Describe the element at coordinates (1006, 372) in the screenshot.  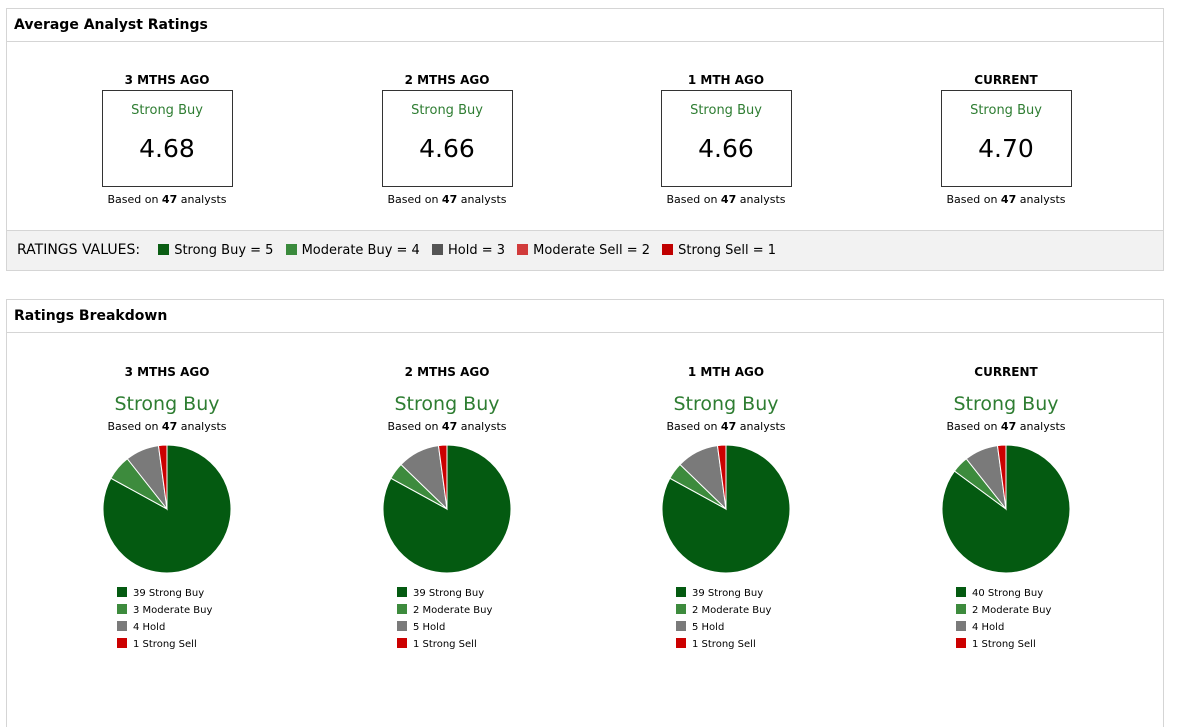
I see `breakdown-period-label: CURRENT` at that location.